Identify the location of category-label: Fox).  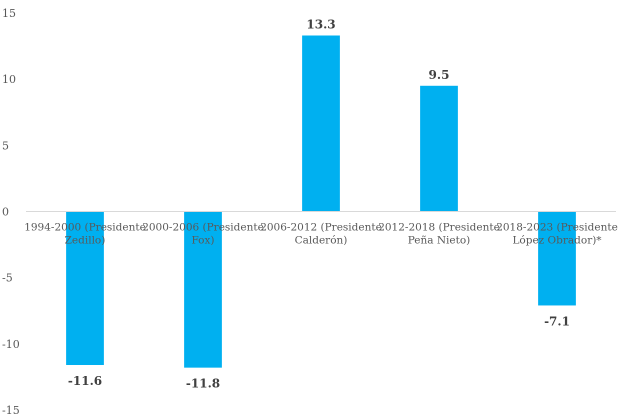
(202, 241).